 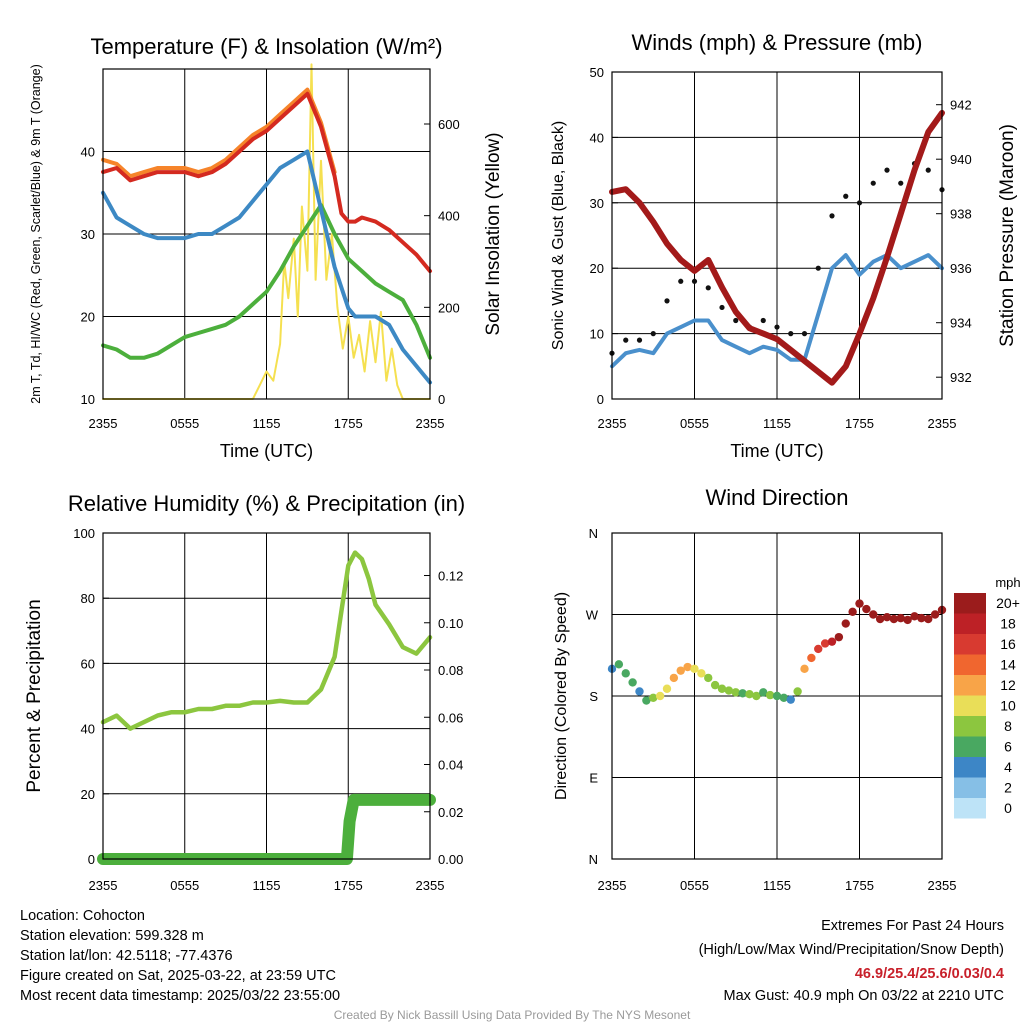 What do you see at coordinates (1008, 665) in the screenshot?
I see `legend-label: 14` at bounding box center [1008, 665].